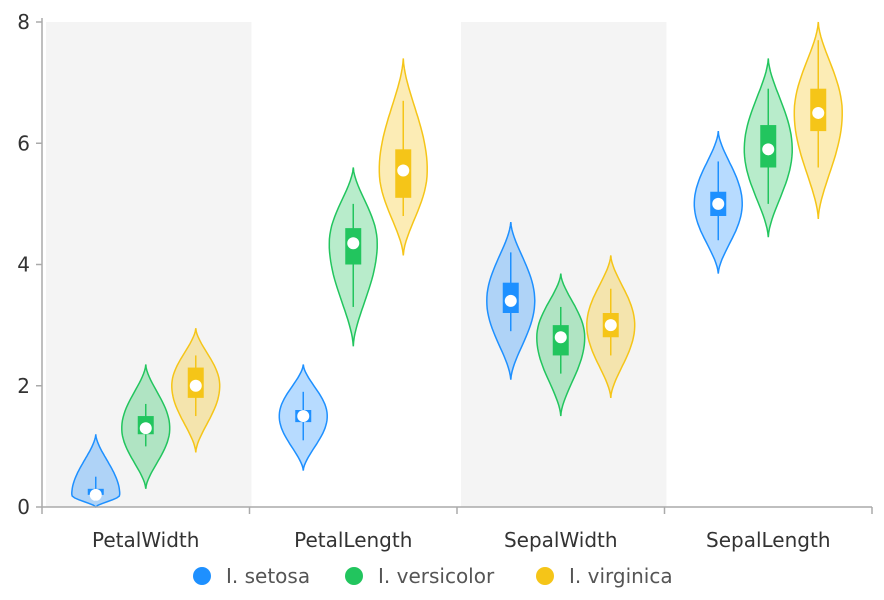  What do you see at coordinates (353, 540) in the screenshot?
I see `x-category-label: PetalLength` at bounding box center [353, 540].